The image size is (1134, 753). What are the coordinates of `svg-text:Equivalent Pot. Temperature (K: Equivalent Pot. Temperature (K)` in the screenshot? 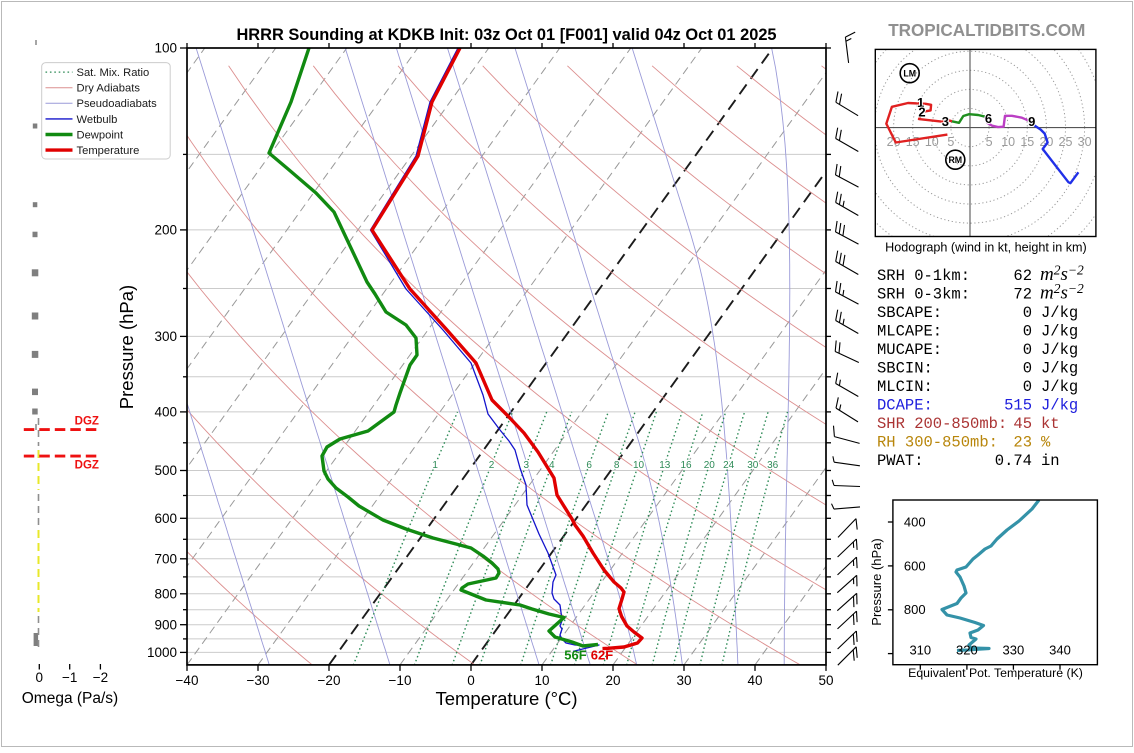 It's located at (995, 673).